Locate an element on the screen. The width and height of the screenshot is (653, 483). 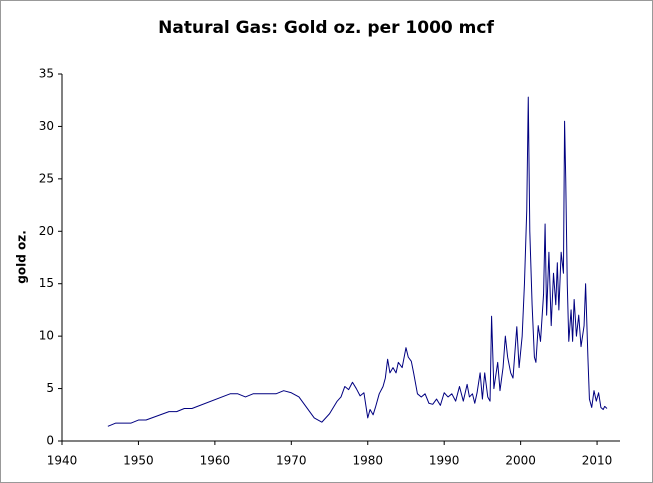
y-tick-label: 30 is located at coordinates (46, 126).